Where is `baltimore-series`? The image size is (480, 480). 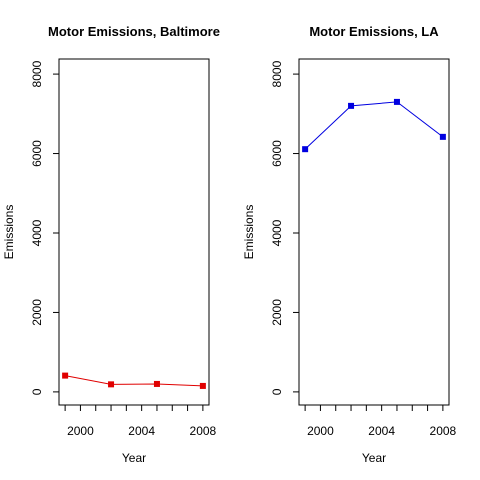 baltimore-series is located at coordinates (134, 380).